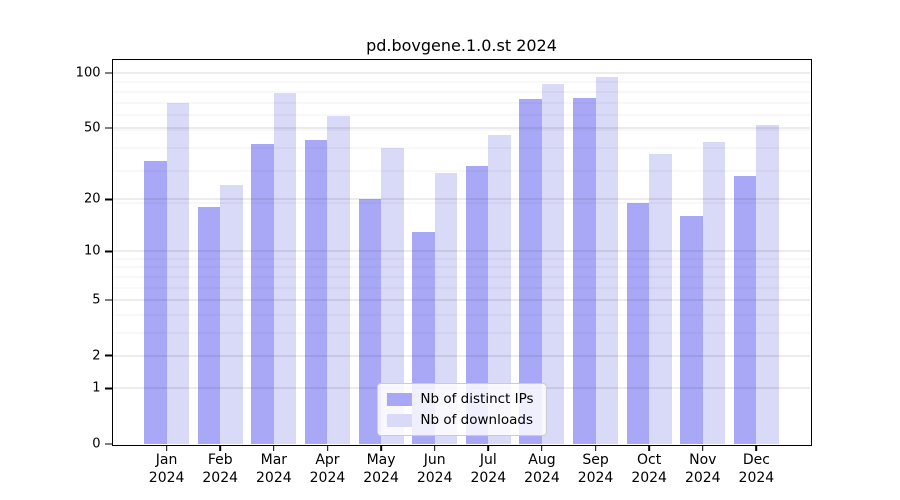 The width and height of the screenshot is (900, 500). What do you see at coordinates (649, 459) in the screenshot?
I see `x-tick-label-month: Oct` at bounding box center [649, 459].